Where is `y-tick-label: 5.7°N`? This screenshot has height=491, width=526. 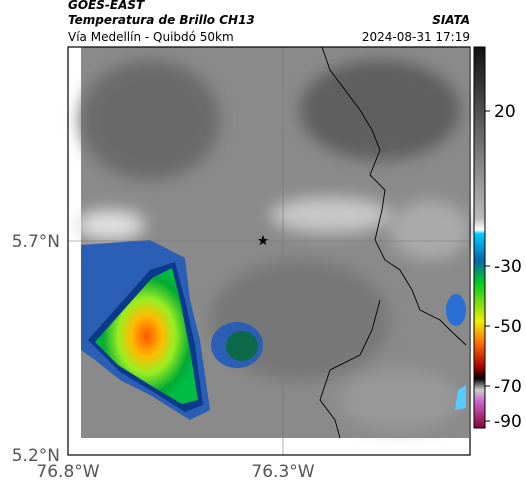 y-tick-label: 5.7°N is located at coordinates (36, 242).